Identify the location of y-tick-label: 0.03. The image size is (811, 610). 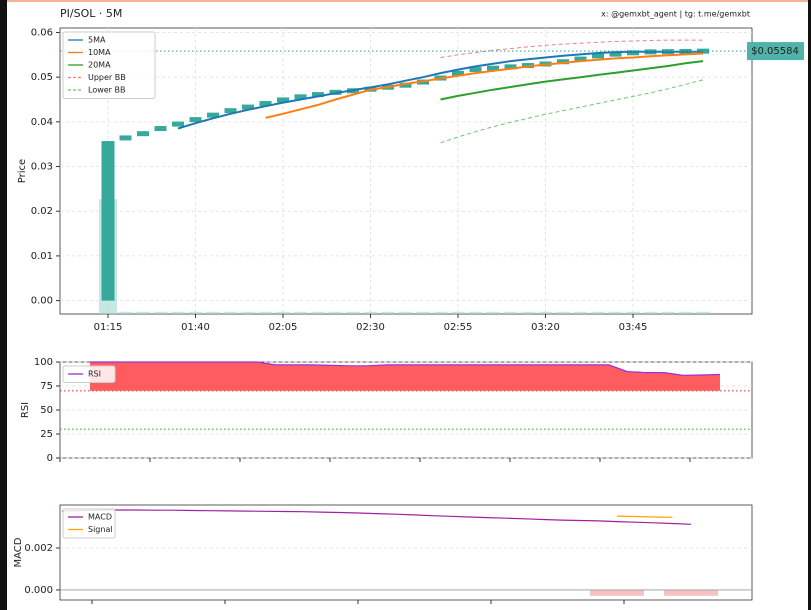
(42, 167).